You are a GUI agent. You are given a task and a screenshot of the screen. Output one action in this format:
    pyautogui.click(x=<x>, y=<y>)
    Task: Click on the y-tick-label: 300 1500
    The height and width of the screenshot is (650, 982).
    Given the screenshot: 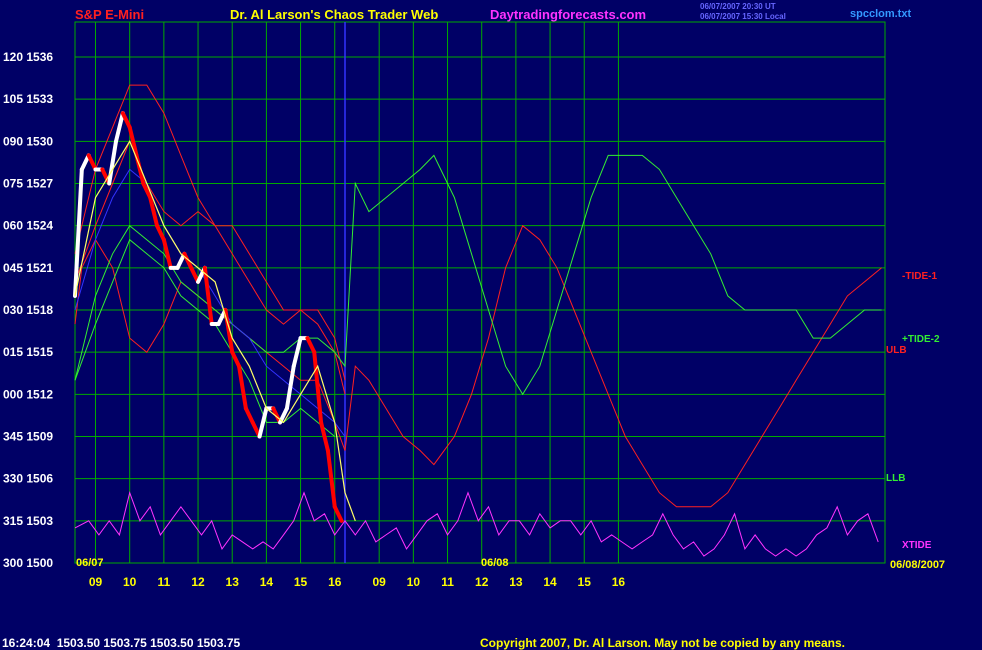 What is the action you would take?
    pyautogui.click(x=28, y=563)
    